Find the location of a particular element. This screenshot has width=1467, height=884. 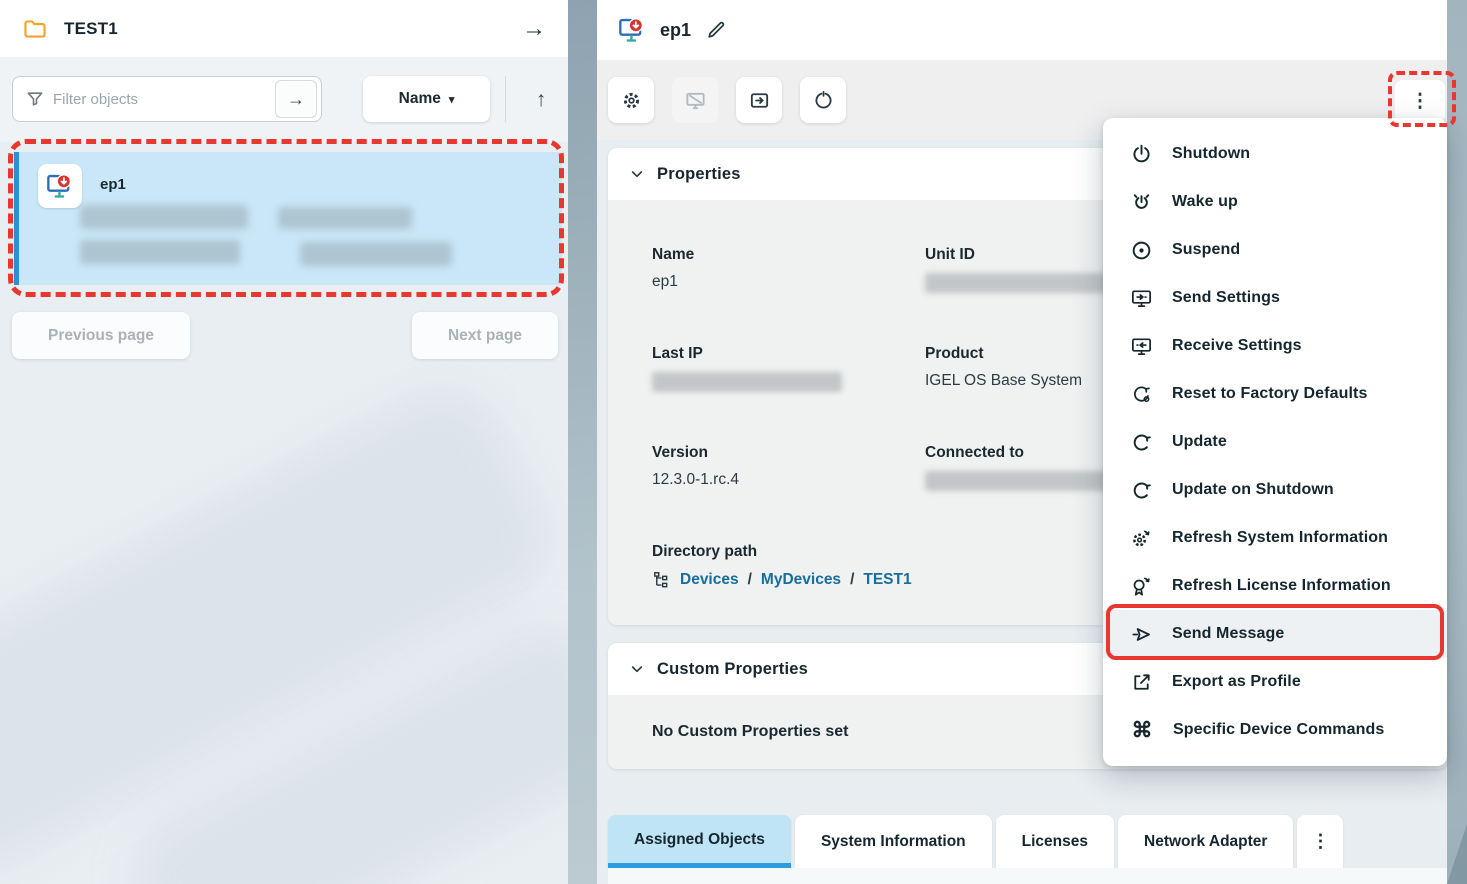

menu-item-refresh-license-information: Refresh License Information is located at coordinates (1275, 586).